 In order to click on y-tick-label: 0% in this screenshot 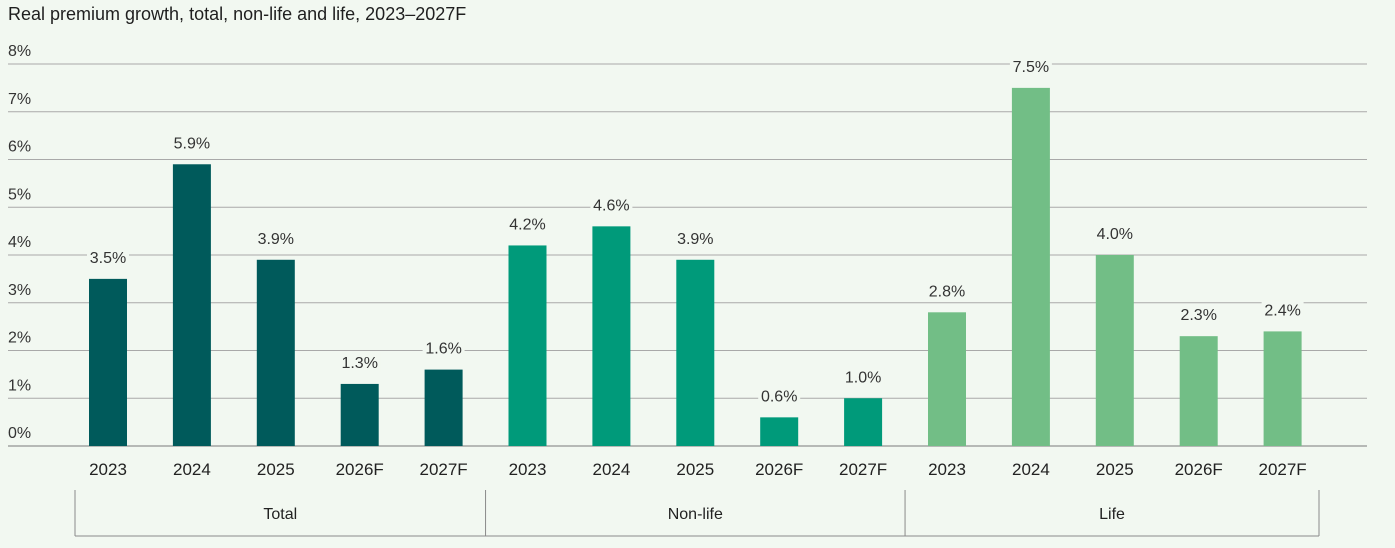, I will do `click(19, 433)`.